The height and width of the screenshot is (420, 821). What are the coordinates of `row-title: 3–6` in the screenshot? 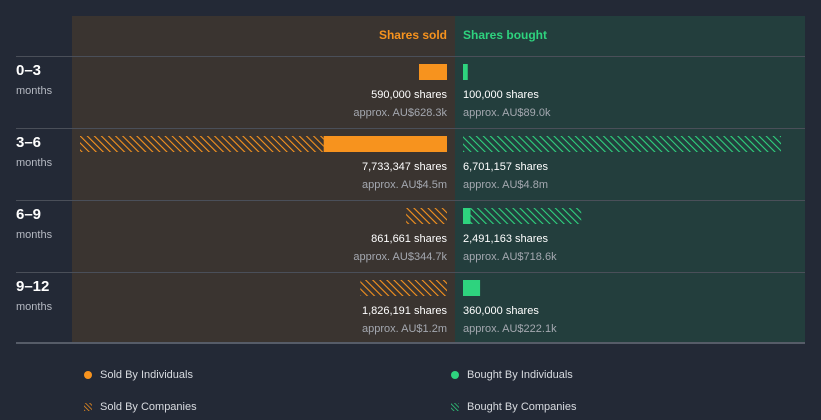 It's located at (29, 142).